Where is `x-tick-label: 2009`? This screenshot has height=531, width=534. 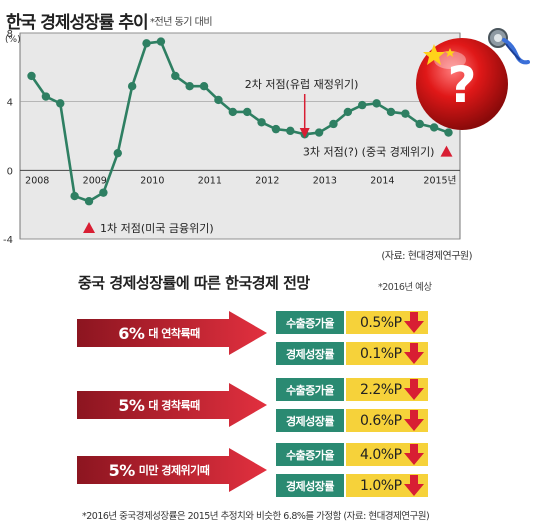 x-tick-label: 2009 is located at coordinates (95, 180).